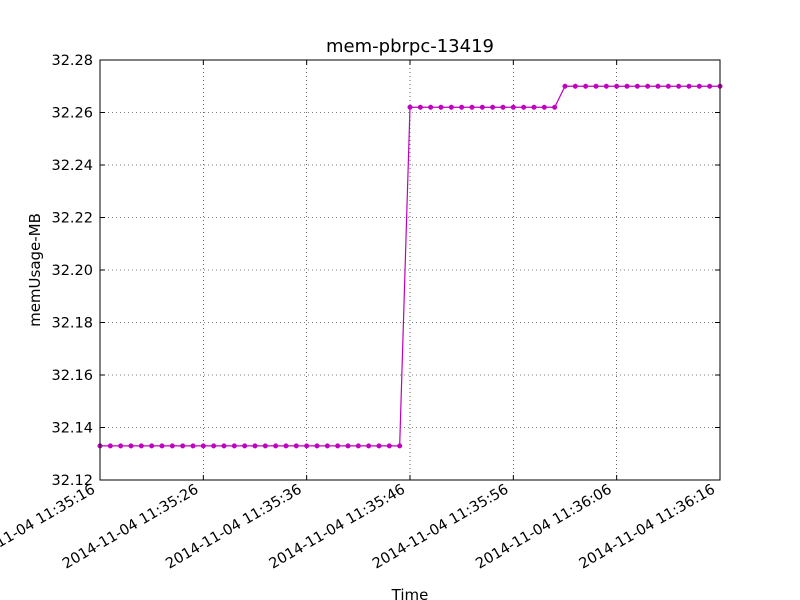 The width and height of the screenshot is (800, 600). What do you see at coordinates (410, 593) in the screenshot?
I see `x-axis-label: Time` at bounding box center [410, 593].